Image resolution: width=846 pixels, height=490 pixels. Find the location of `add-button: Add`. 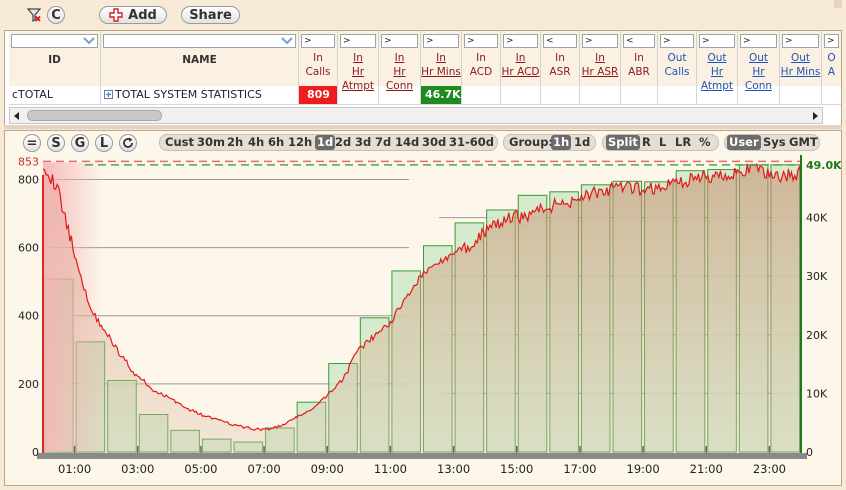

add-button: Add is located at coordinates (133, 15).